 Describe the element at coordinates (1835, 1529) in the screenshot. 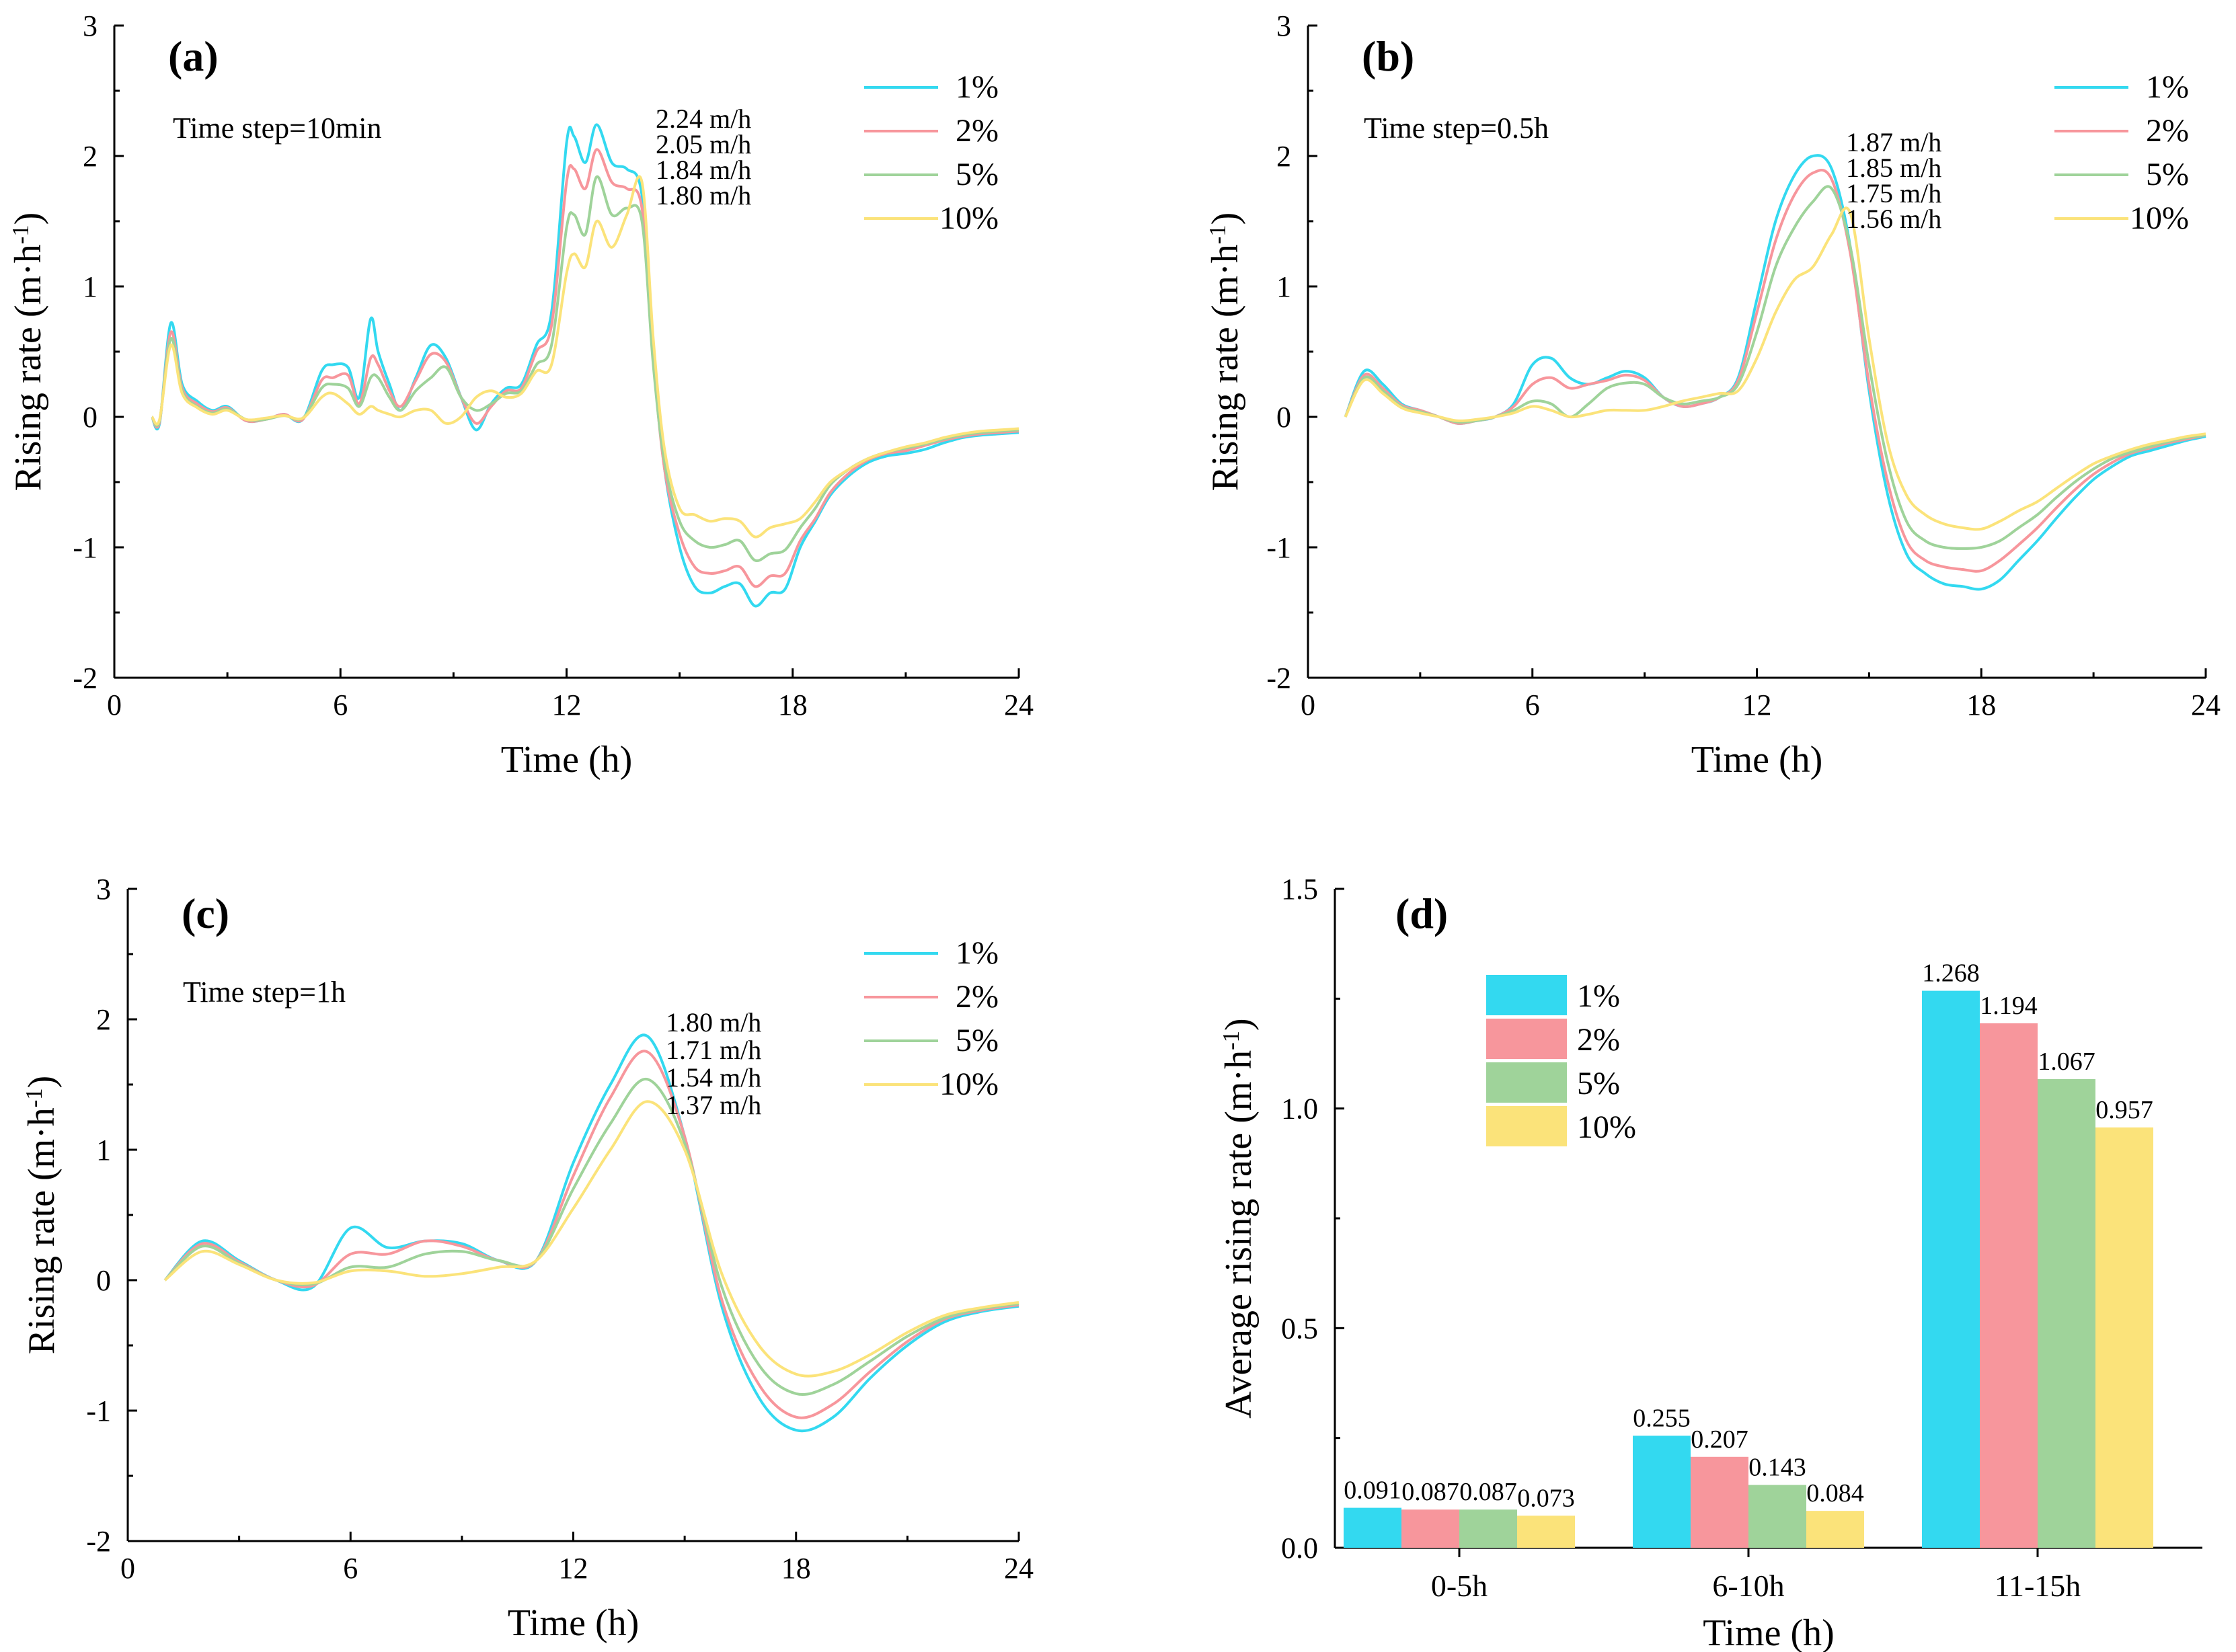

I see `bar-10pct-6-10h` at that location.